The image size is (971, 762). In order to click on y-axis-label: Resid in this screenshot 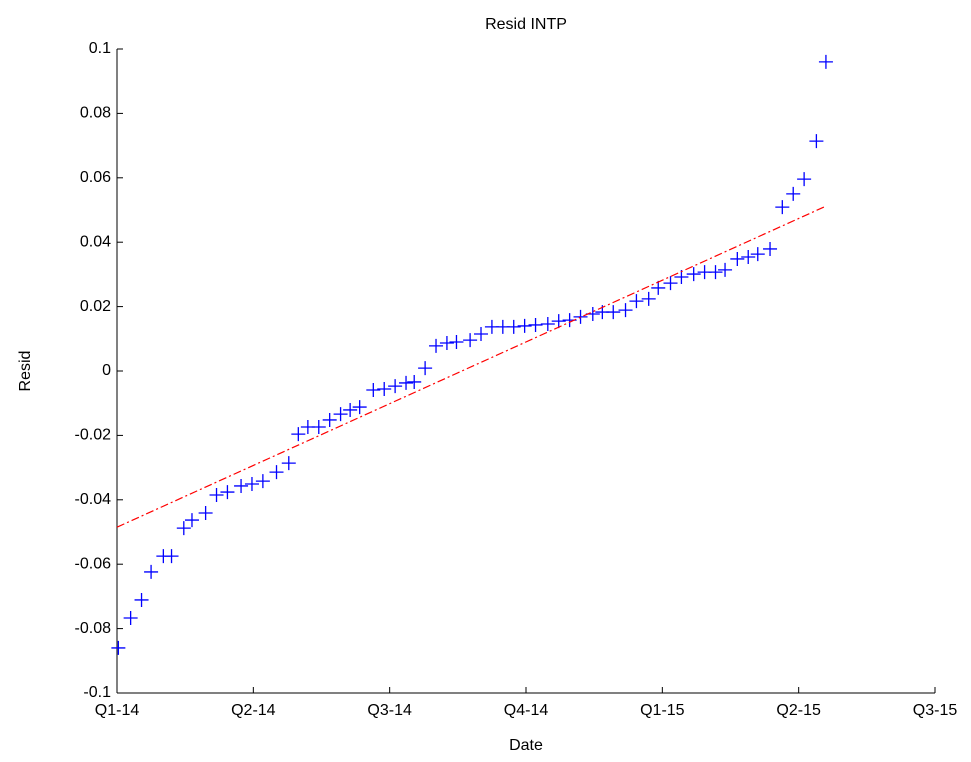, I will do `click(25, 371)`.